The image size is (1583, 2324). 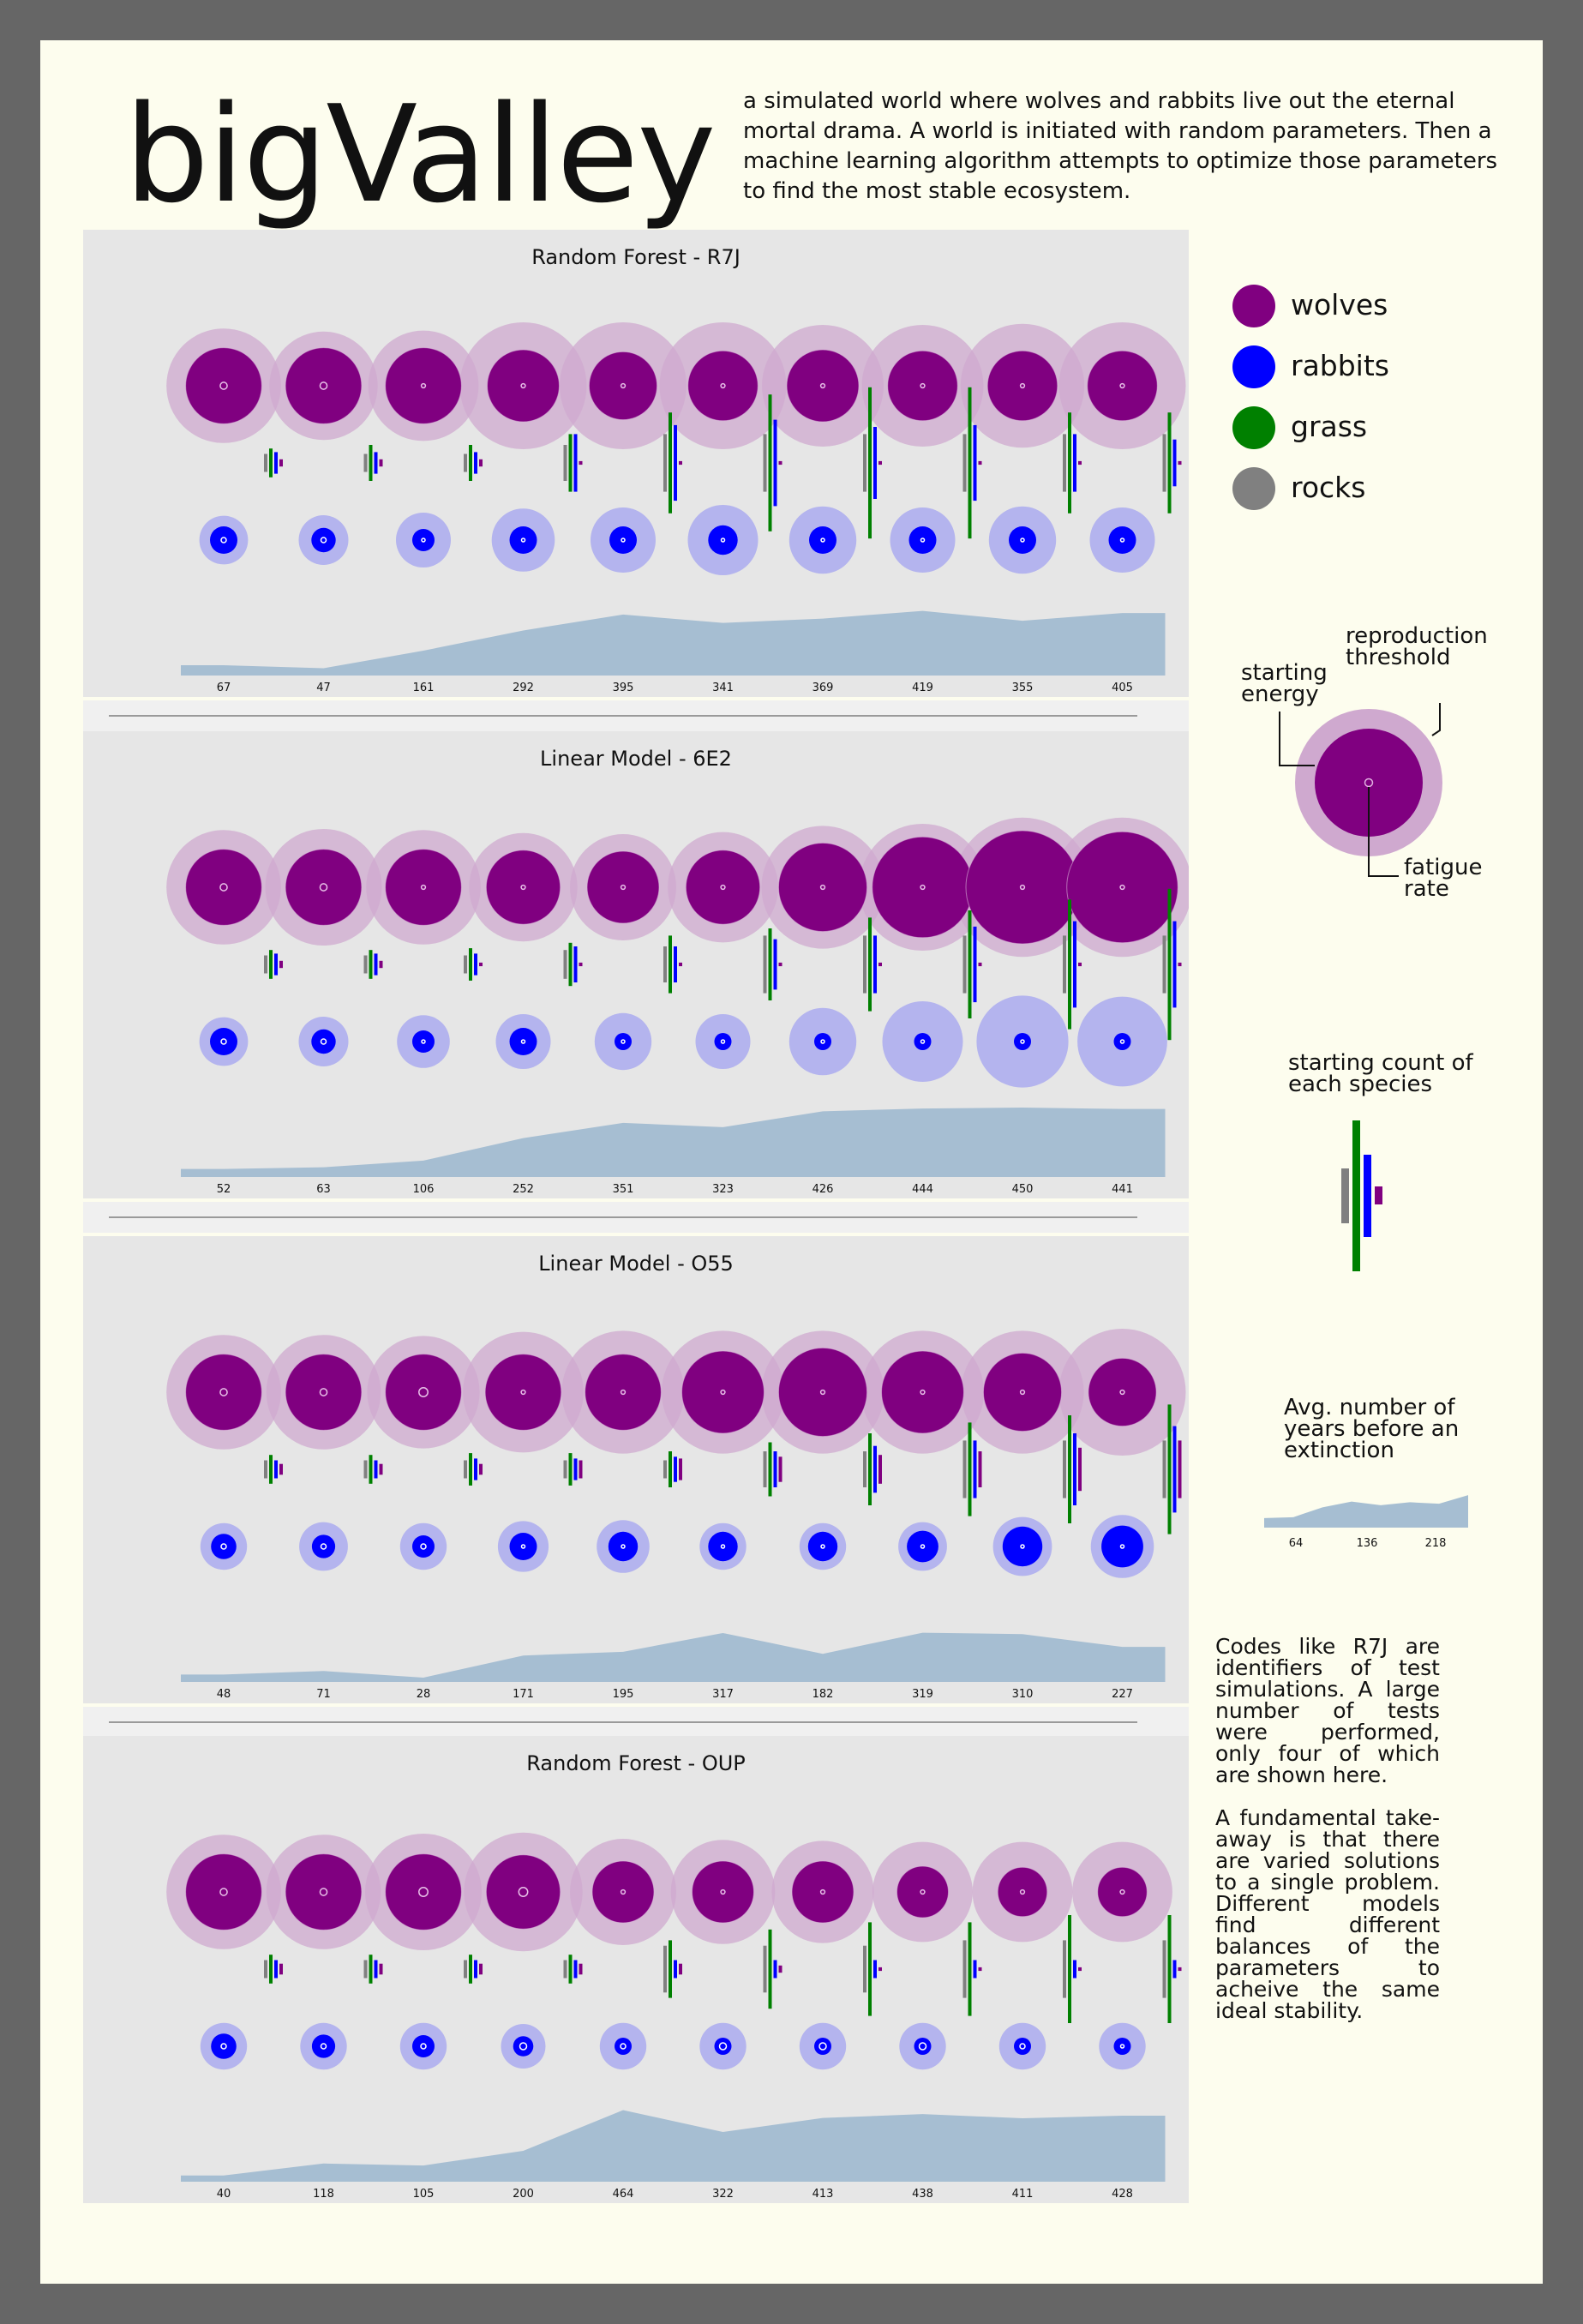 What do you see at coordinates (1297, 1544) in the screenshot?
I see `mini-years-label: 64` at bounding box center [1297, 1544].